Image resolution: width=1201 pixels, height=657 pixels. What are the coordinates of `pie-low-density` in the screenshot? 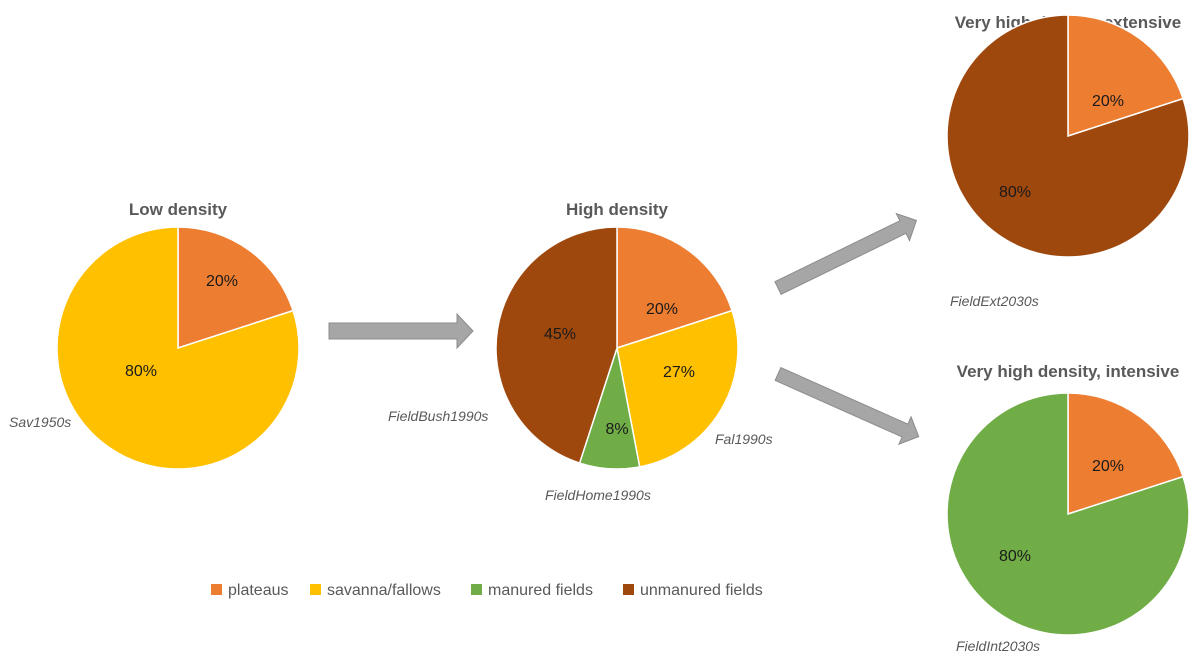 It's located at (178, 348).